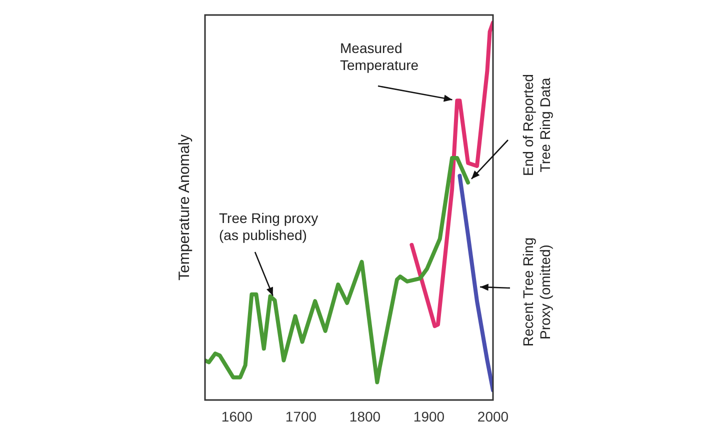  I want to click on annotation: Recent Tree Ring Proxy (omitted), so click(536, 292).